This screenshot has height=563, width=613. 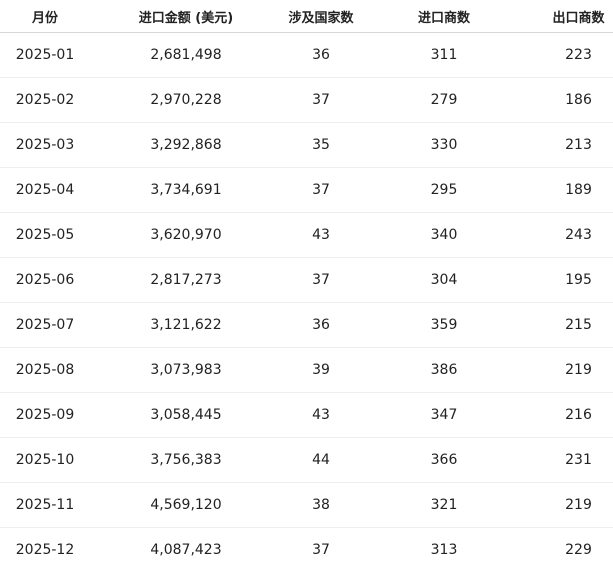 I want to click on table-cell: 3,620,970, so click(x=186, y=235).